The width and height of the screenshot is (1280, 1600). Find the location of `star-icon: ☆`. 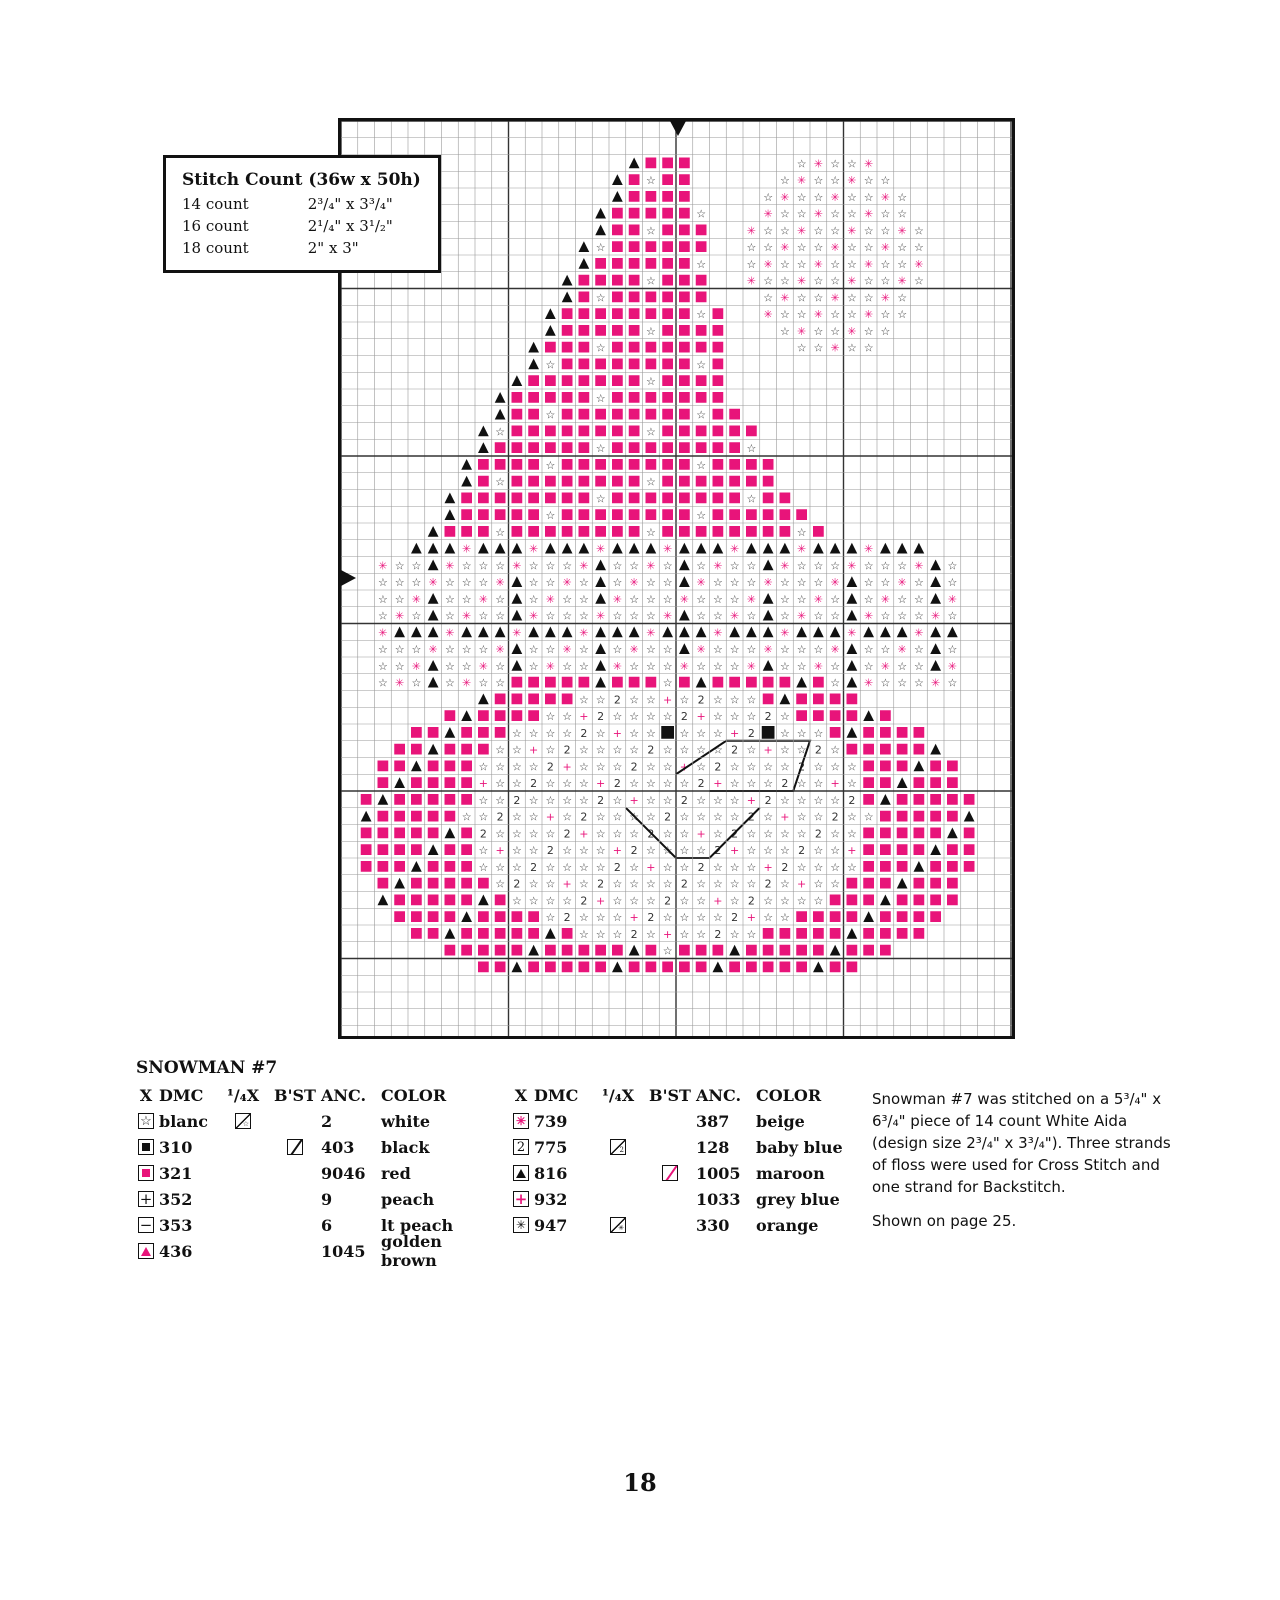

star-icon: ☆ is located at coordinates (146, 1121).